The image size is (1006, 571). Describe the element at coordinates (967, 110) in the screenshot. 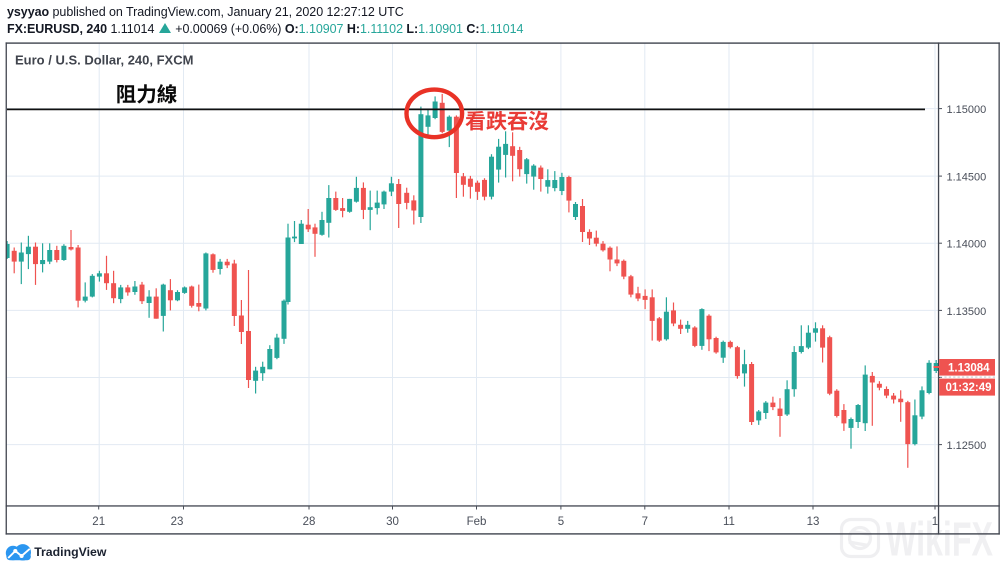

I see `svg-text: 1.15000` at that location.